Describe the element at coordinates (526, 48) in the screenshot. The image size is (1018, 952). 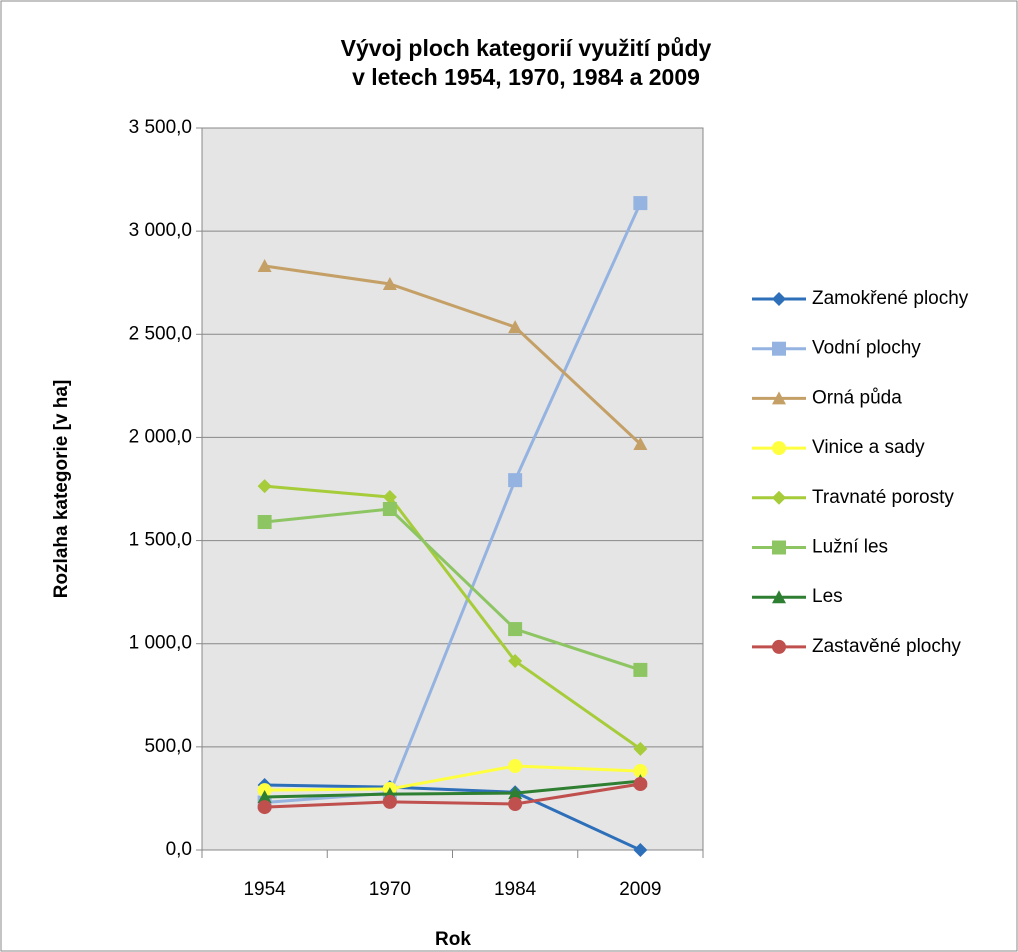
I see `chart-title: Vývoj ploch kategorií využití půdy` at that location.